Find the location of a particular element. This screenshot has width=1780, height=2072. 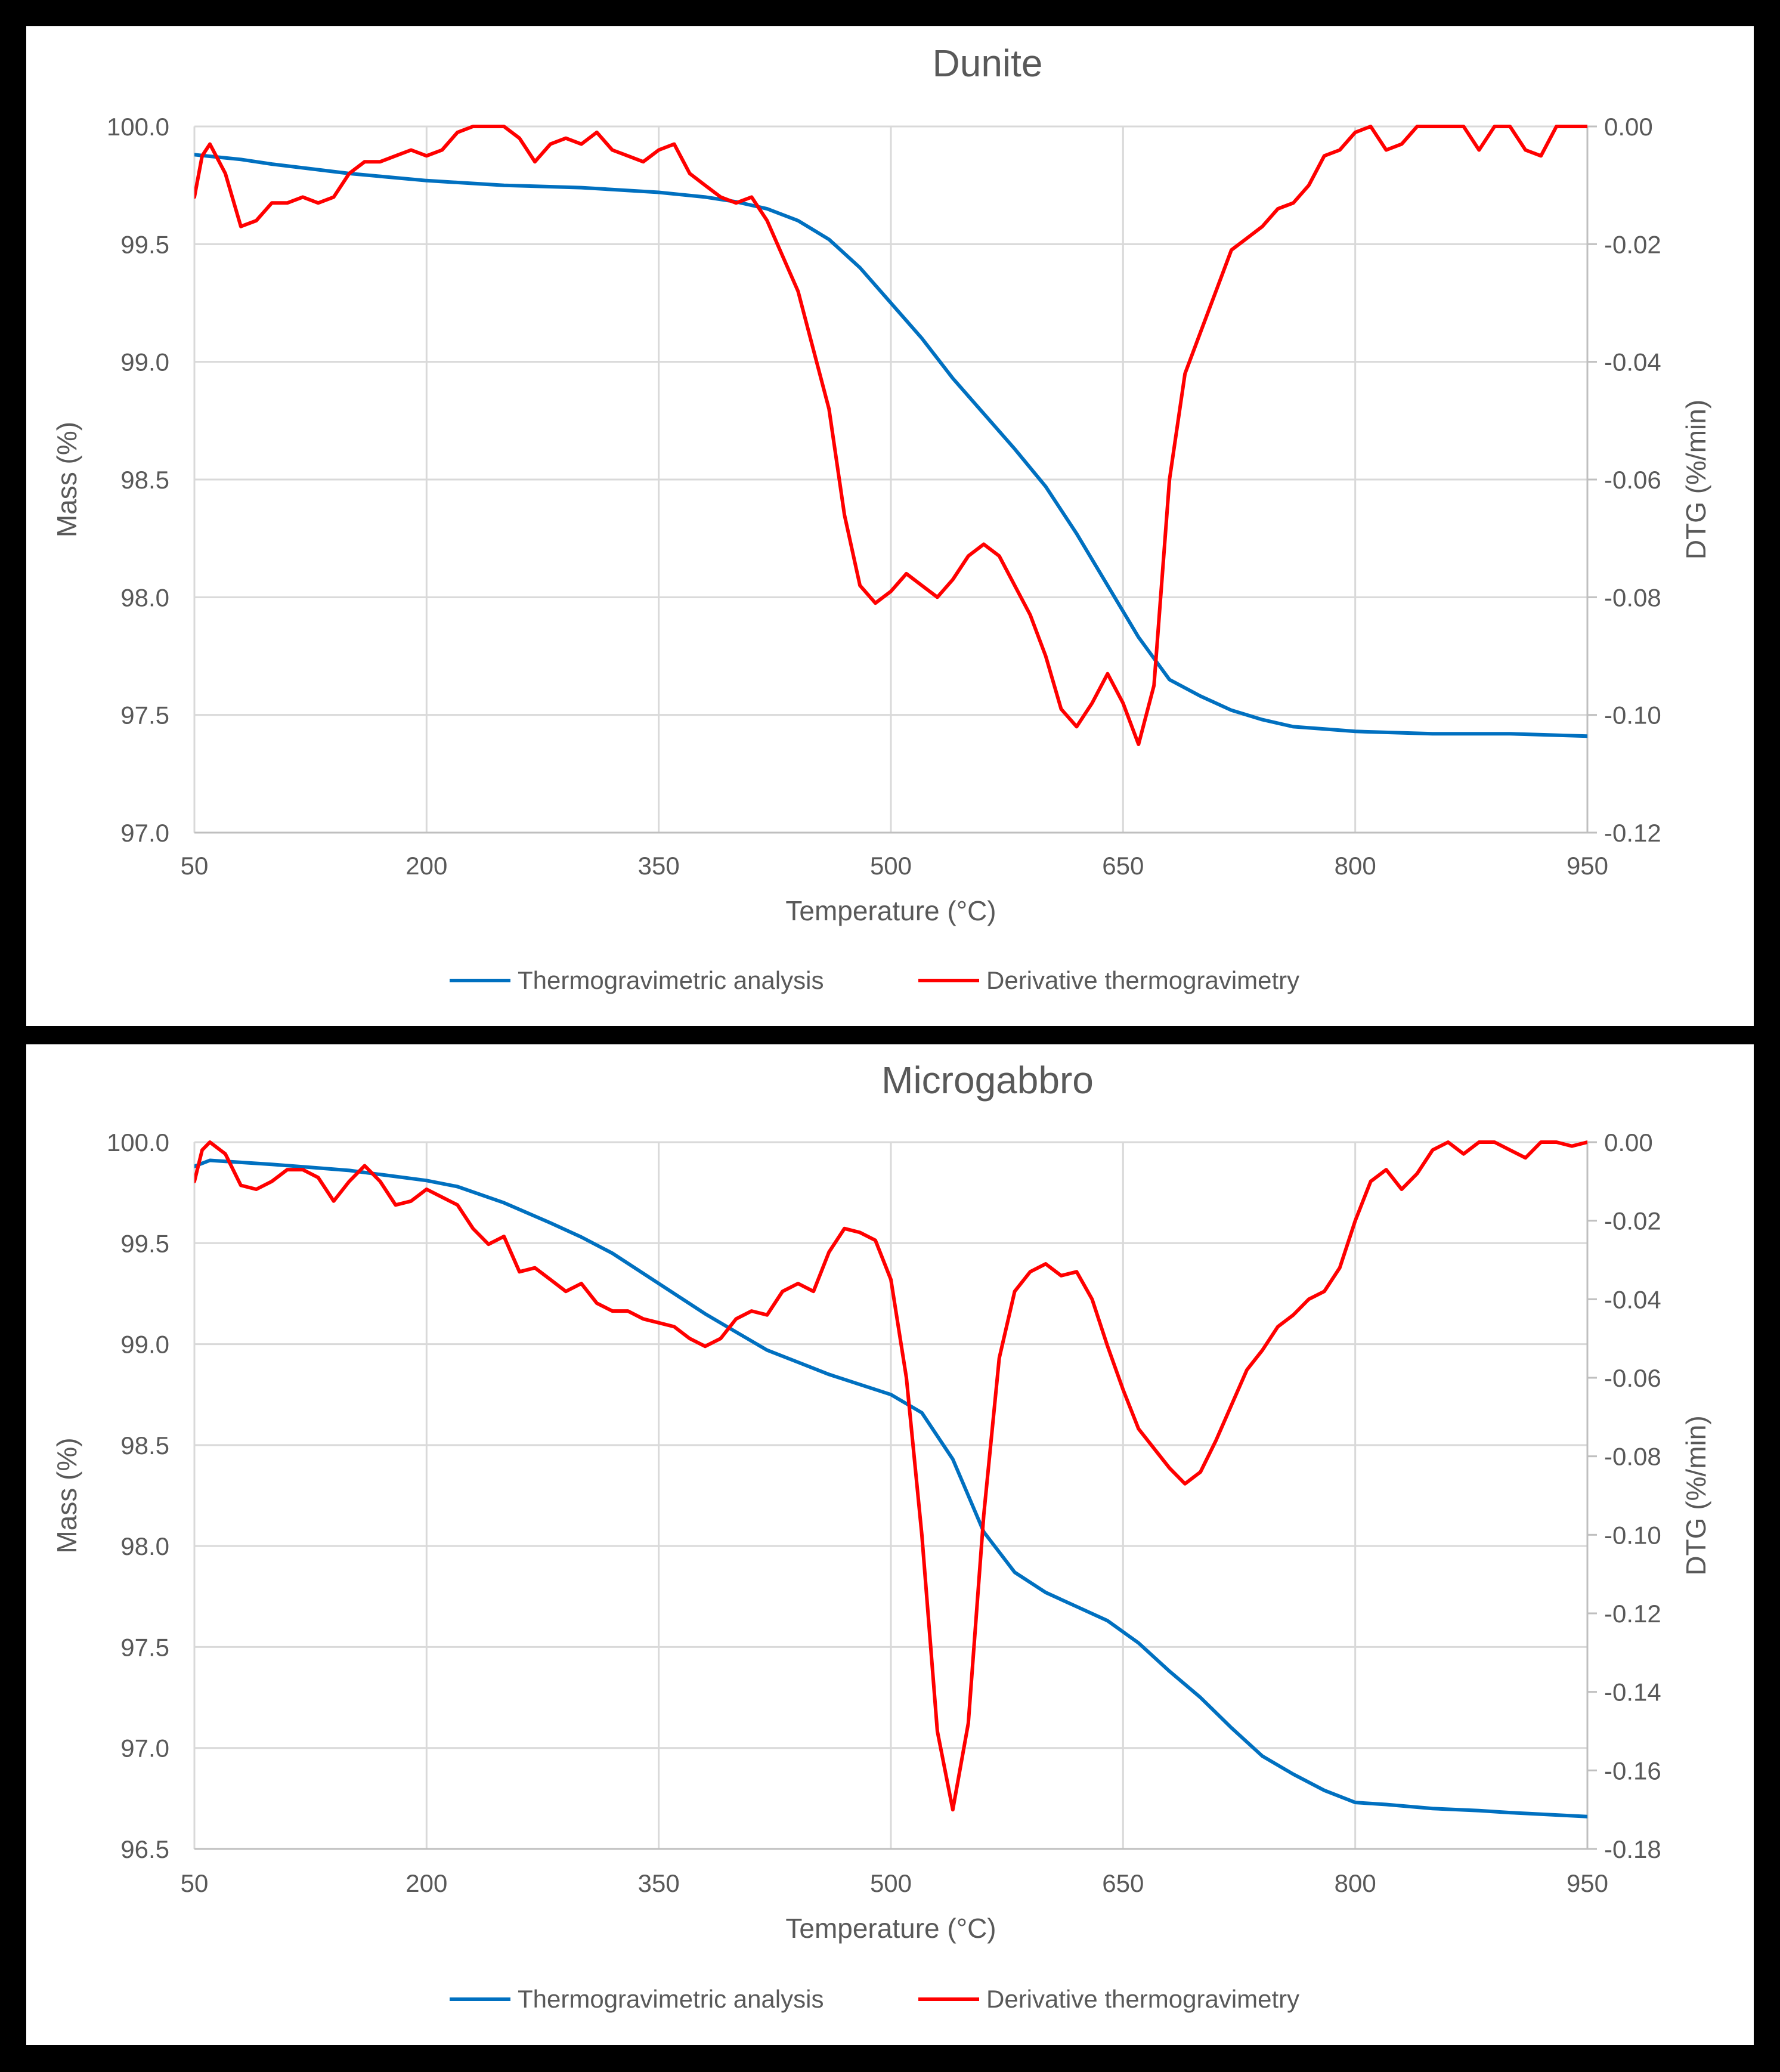

y2-tick-label: -0.18 is located at coordinates (1632, 1849).